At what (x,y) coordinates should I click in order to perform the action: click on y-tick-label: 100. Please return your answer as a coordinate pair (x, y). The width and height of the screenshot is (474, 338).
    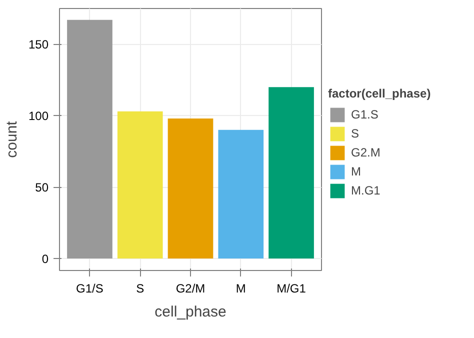
    Looking at the image, I should click on (38, 116).